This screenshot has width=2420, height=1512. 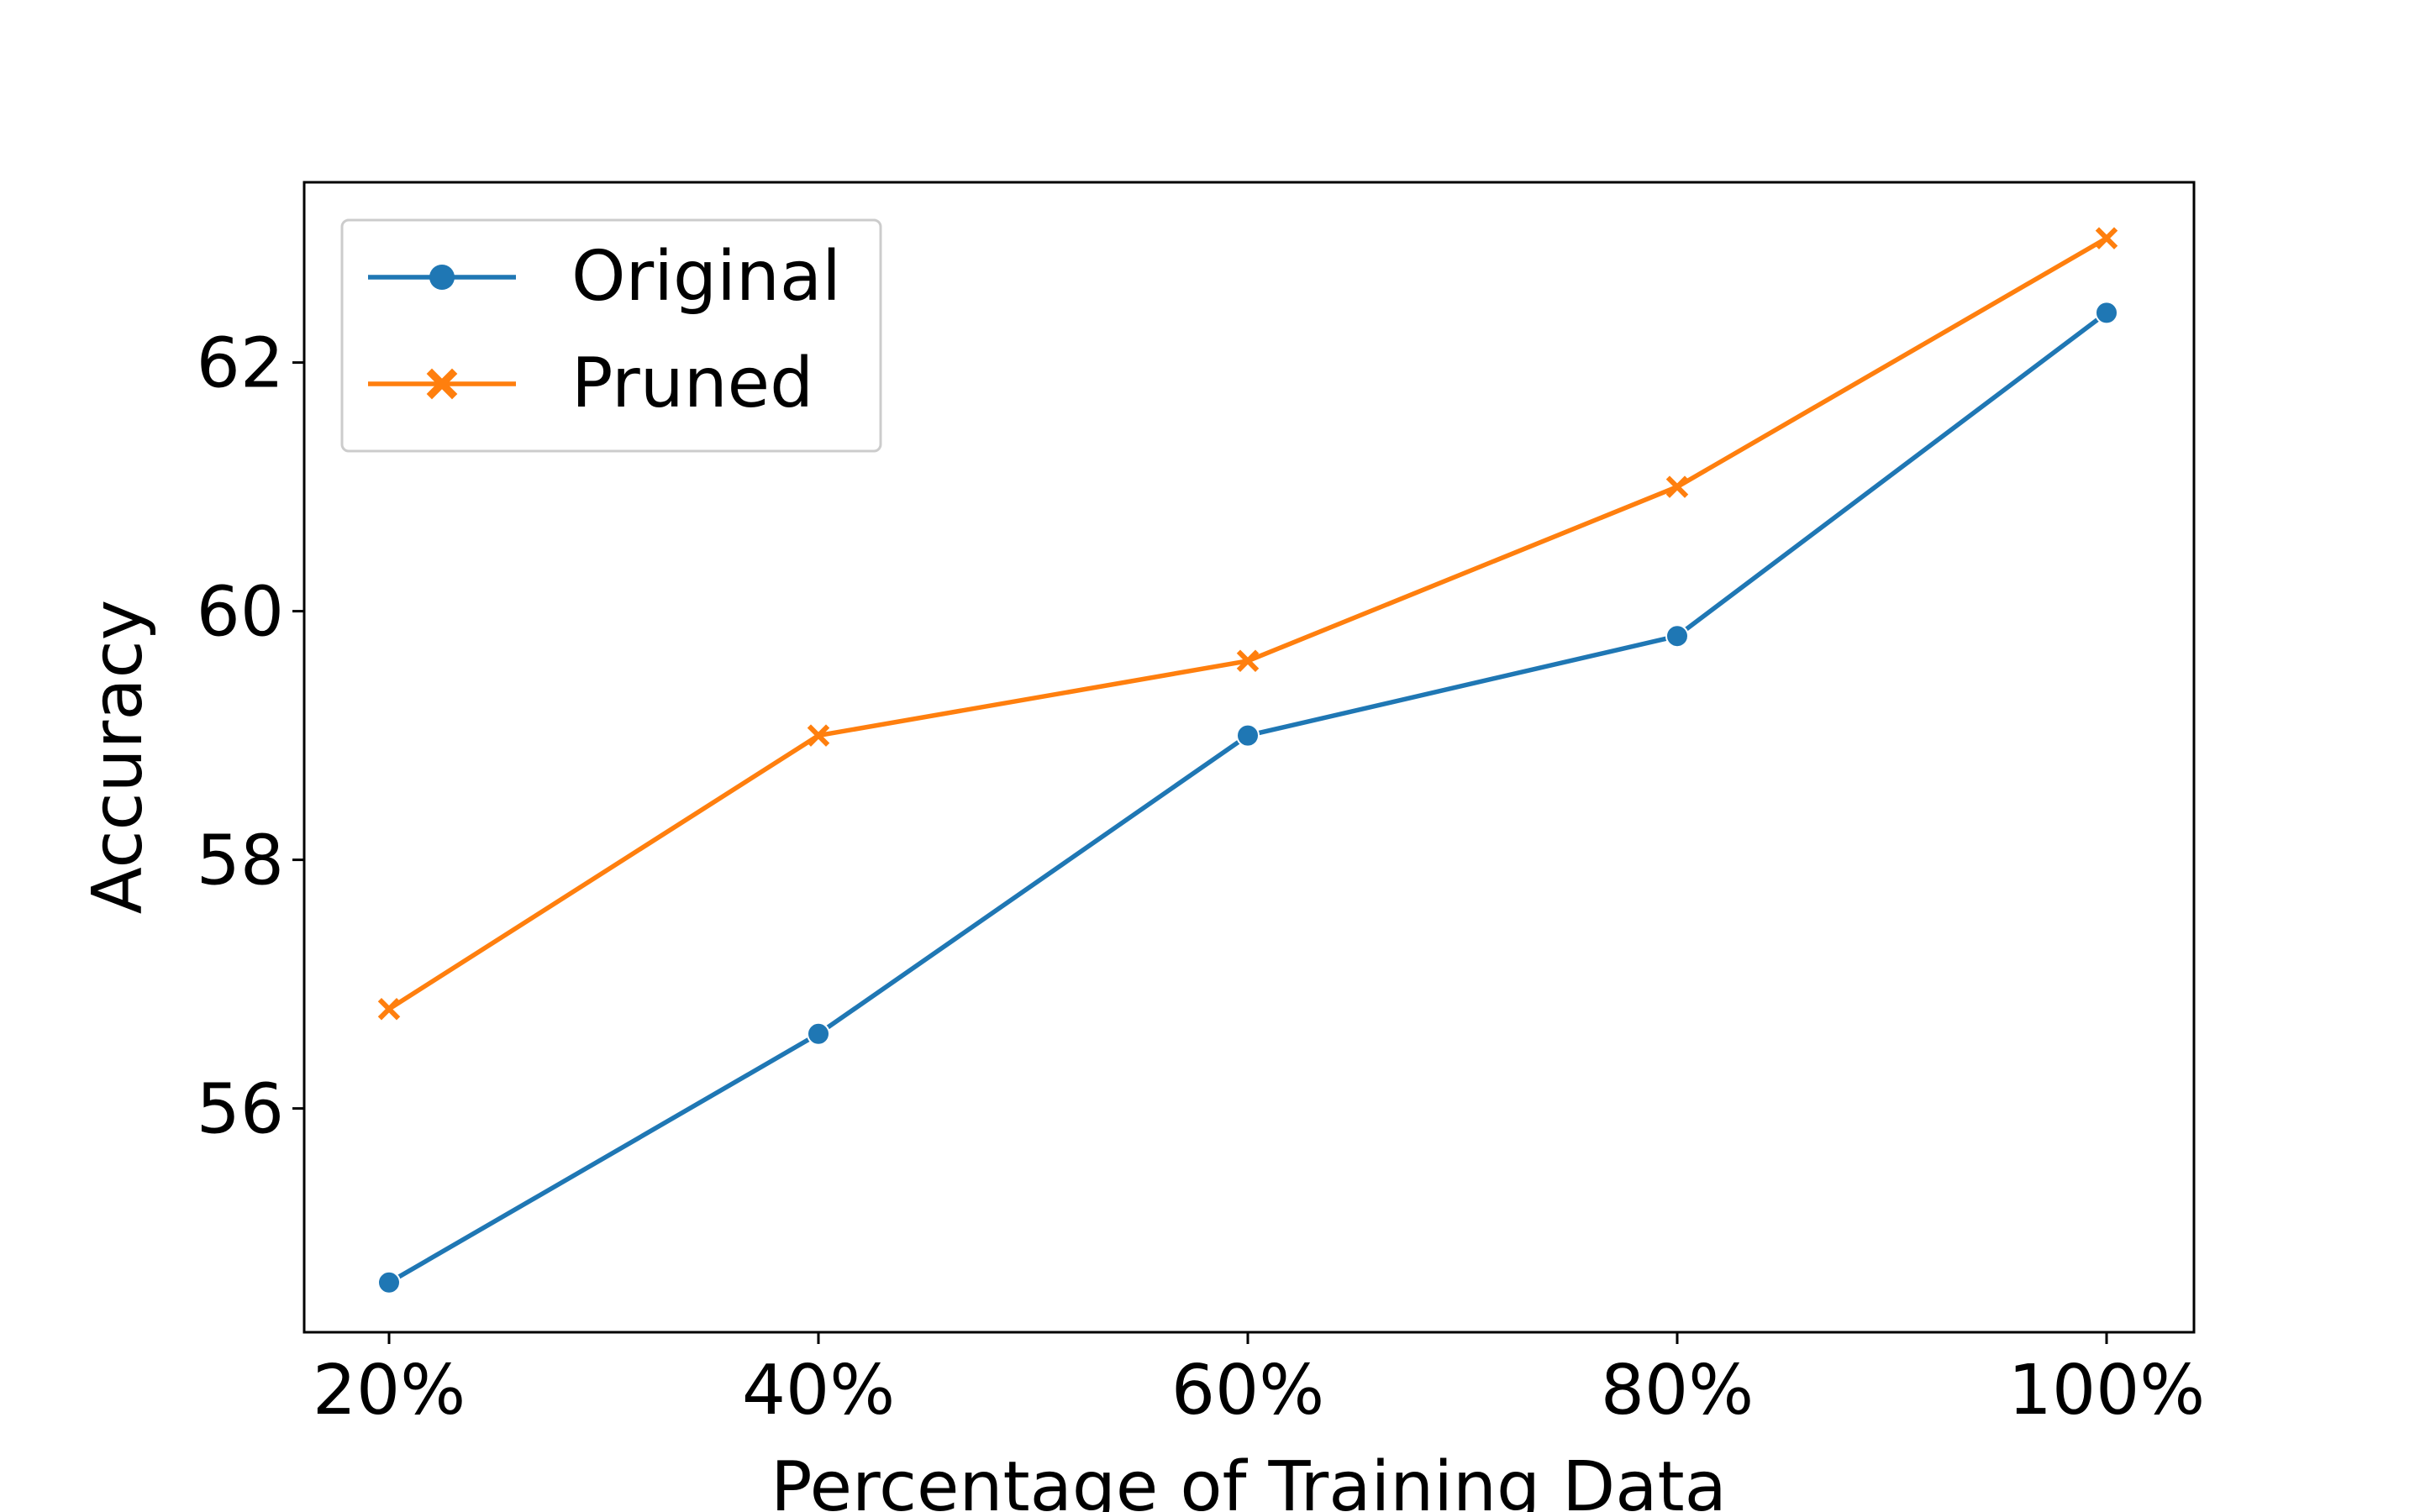 I want to click on legend: Original Pruned, so click(x=611, y=335).